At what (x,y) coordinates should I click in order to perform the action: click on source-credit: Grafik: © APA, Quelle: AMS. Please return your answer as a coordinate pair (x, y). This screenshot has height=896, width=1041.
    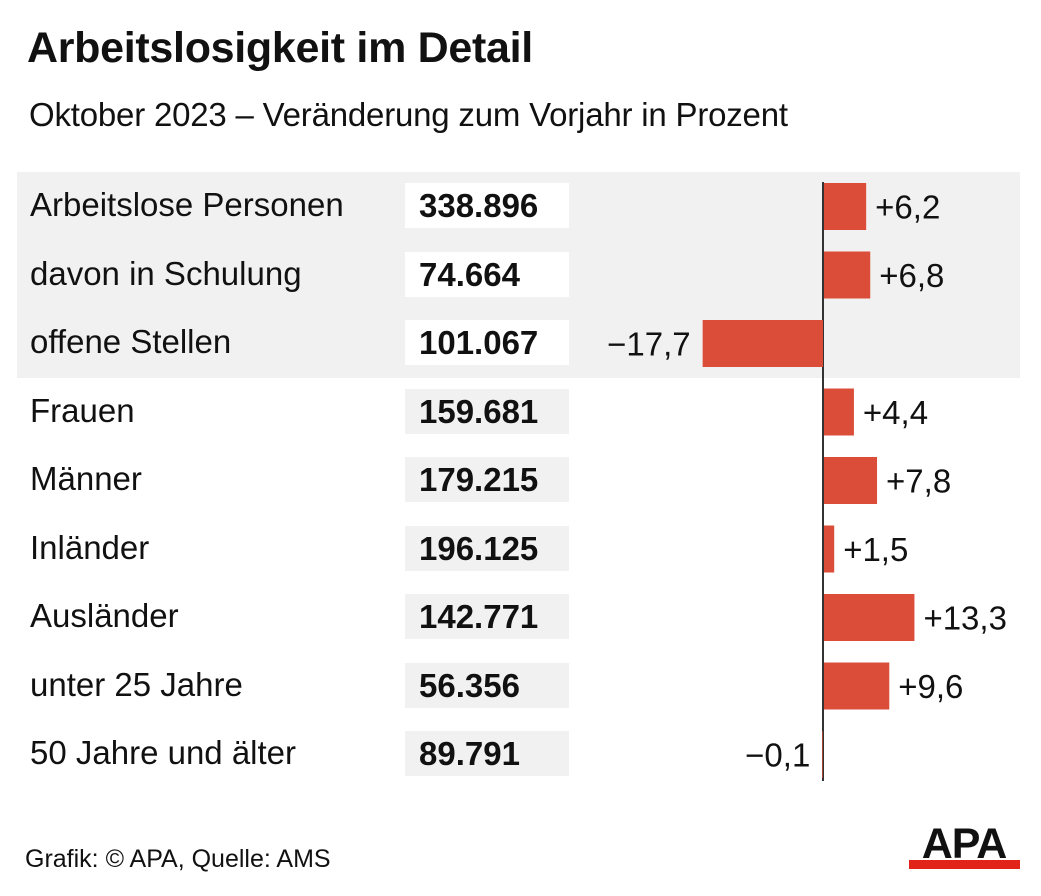
    Looking at the image, I should click on (178, 859).